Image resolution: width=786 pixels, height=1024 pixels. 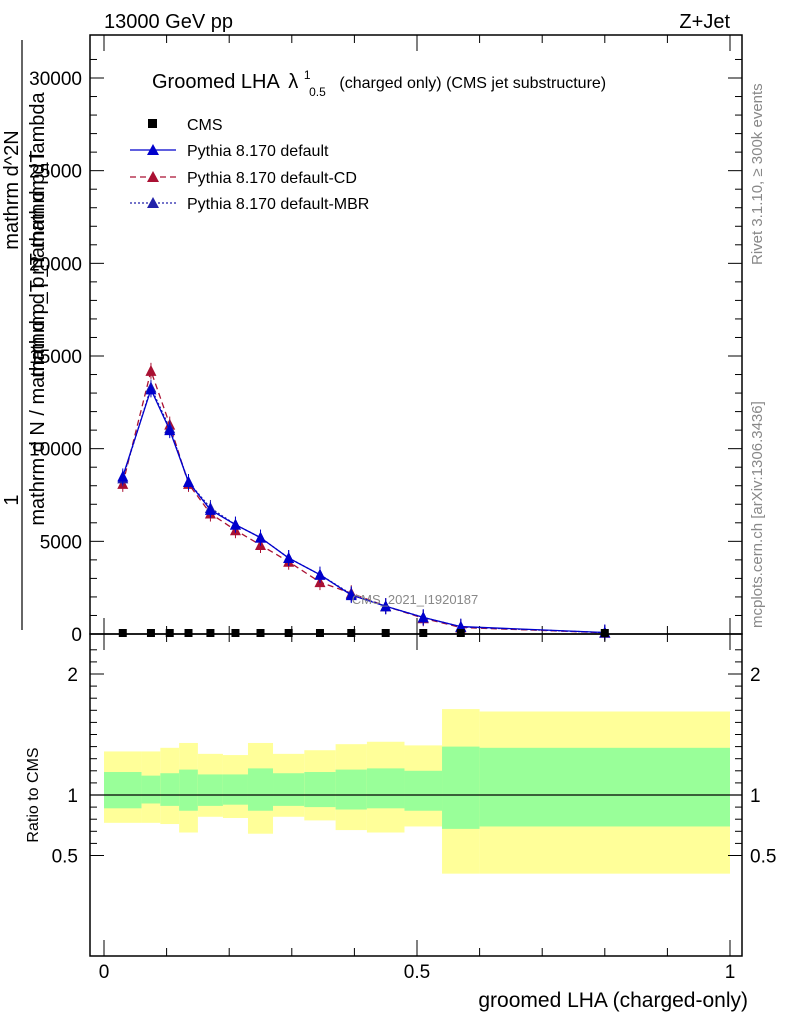 What do you see at coordinates (12, 189) in the screenshot?
I see `ylabel-numerator: mathrm d^2N` at bounding box center [12, 189].